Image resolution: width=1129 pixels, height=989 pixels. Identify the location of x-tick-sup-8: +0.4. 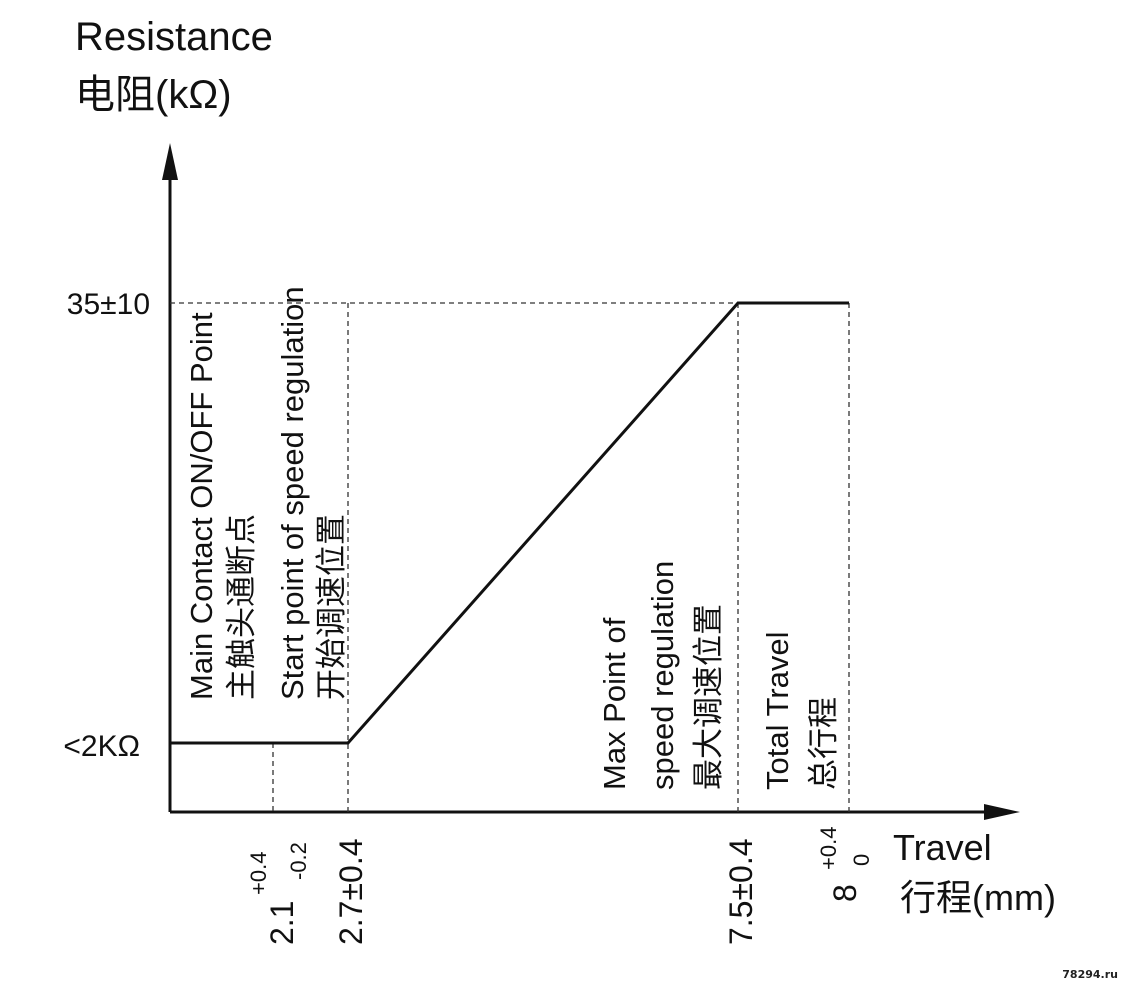
(828, 848).